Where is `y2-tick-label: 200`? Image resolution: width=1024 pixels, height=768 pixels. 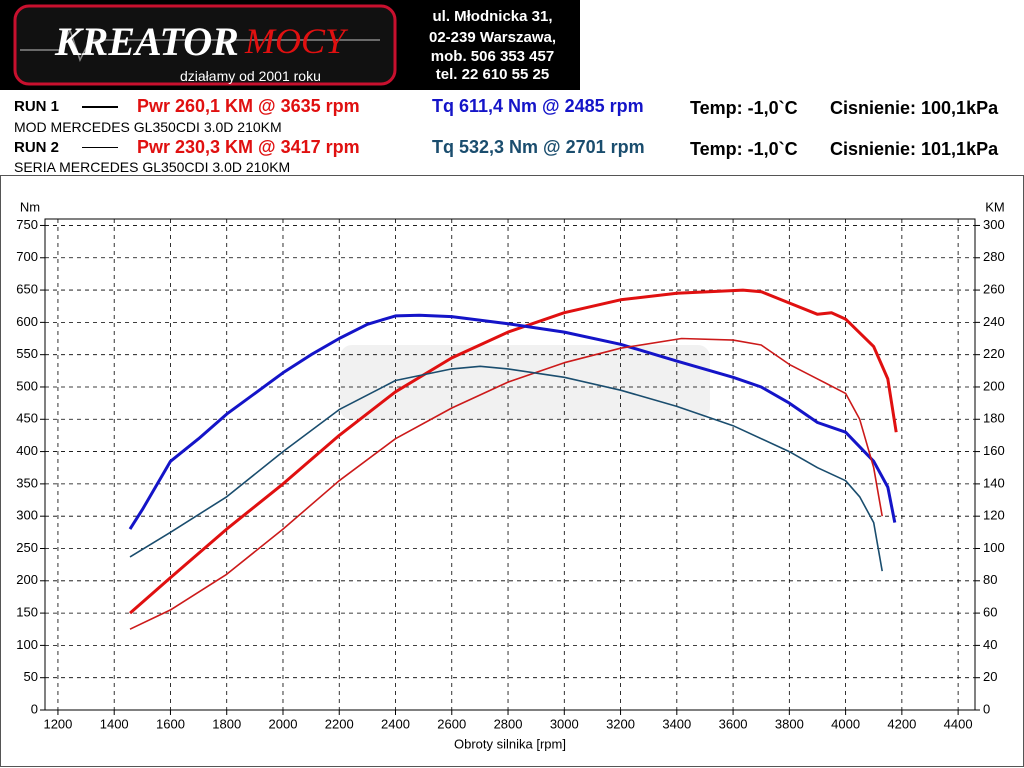 y2-tick-label: 200 is located at coordinates (994, 385).